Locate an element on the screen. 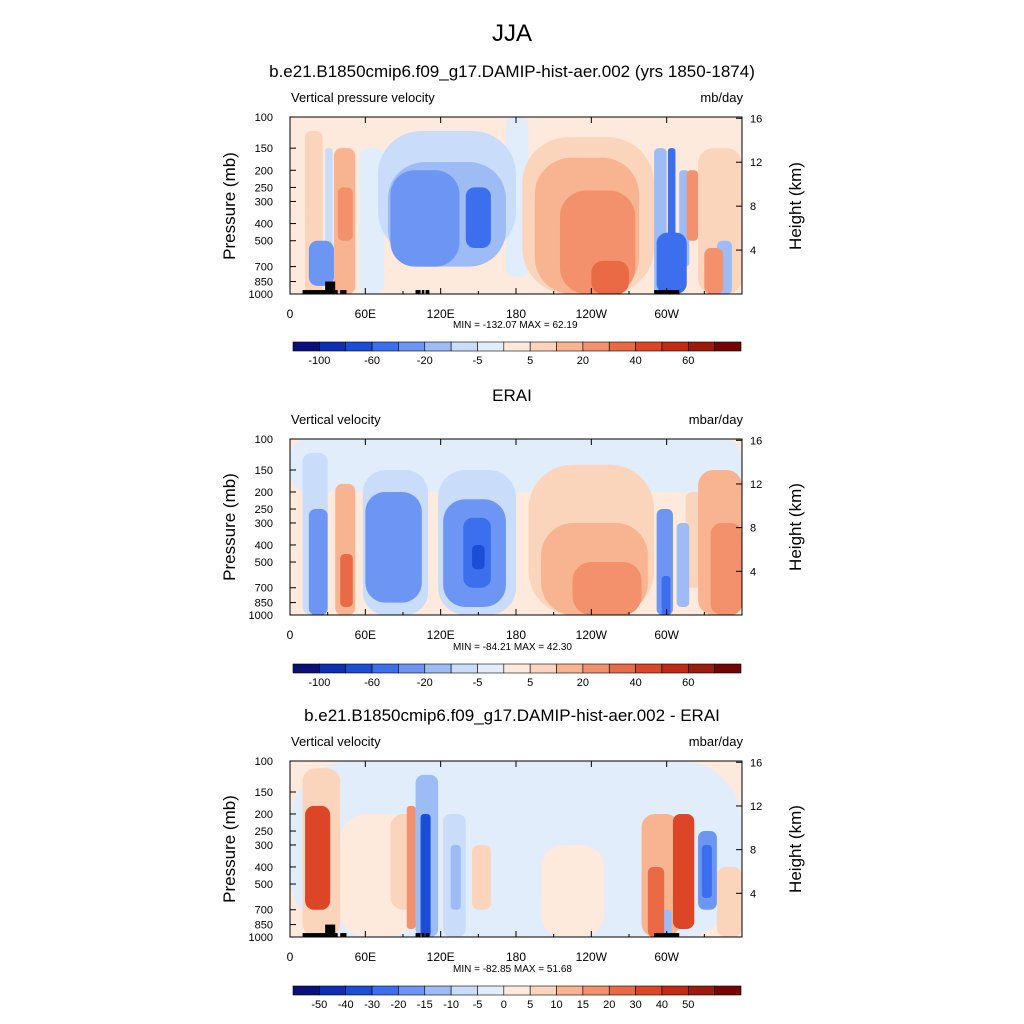 The width and height of the screenshot is (1024, 1024). panel-3-y-tick-label: 1000 is located at coordinates (261, 938).